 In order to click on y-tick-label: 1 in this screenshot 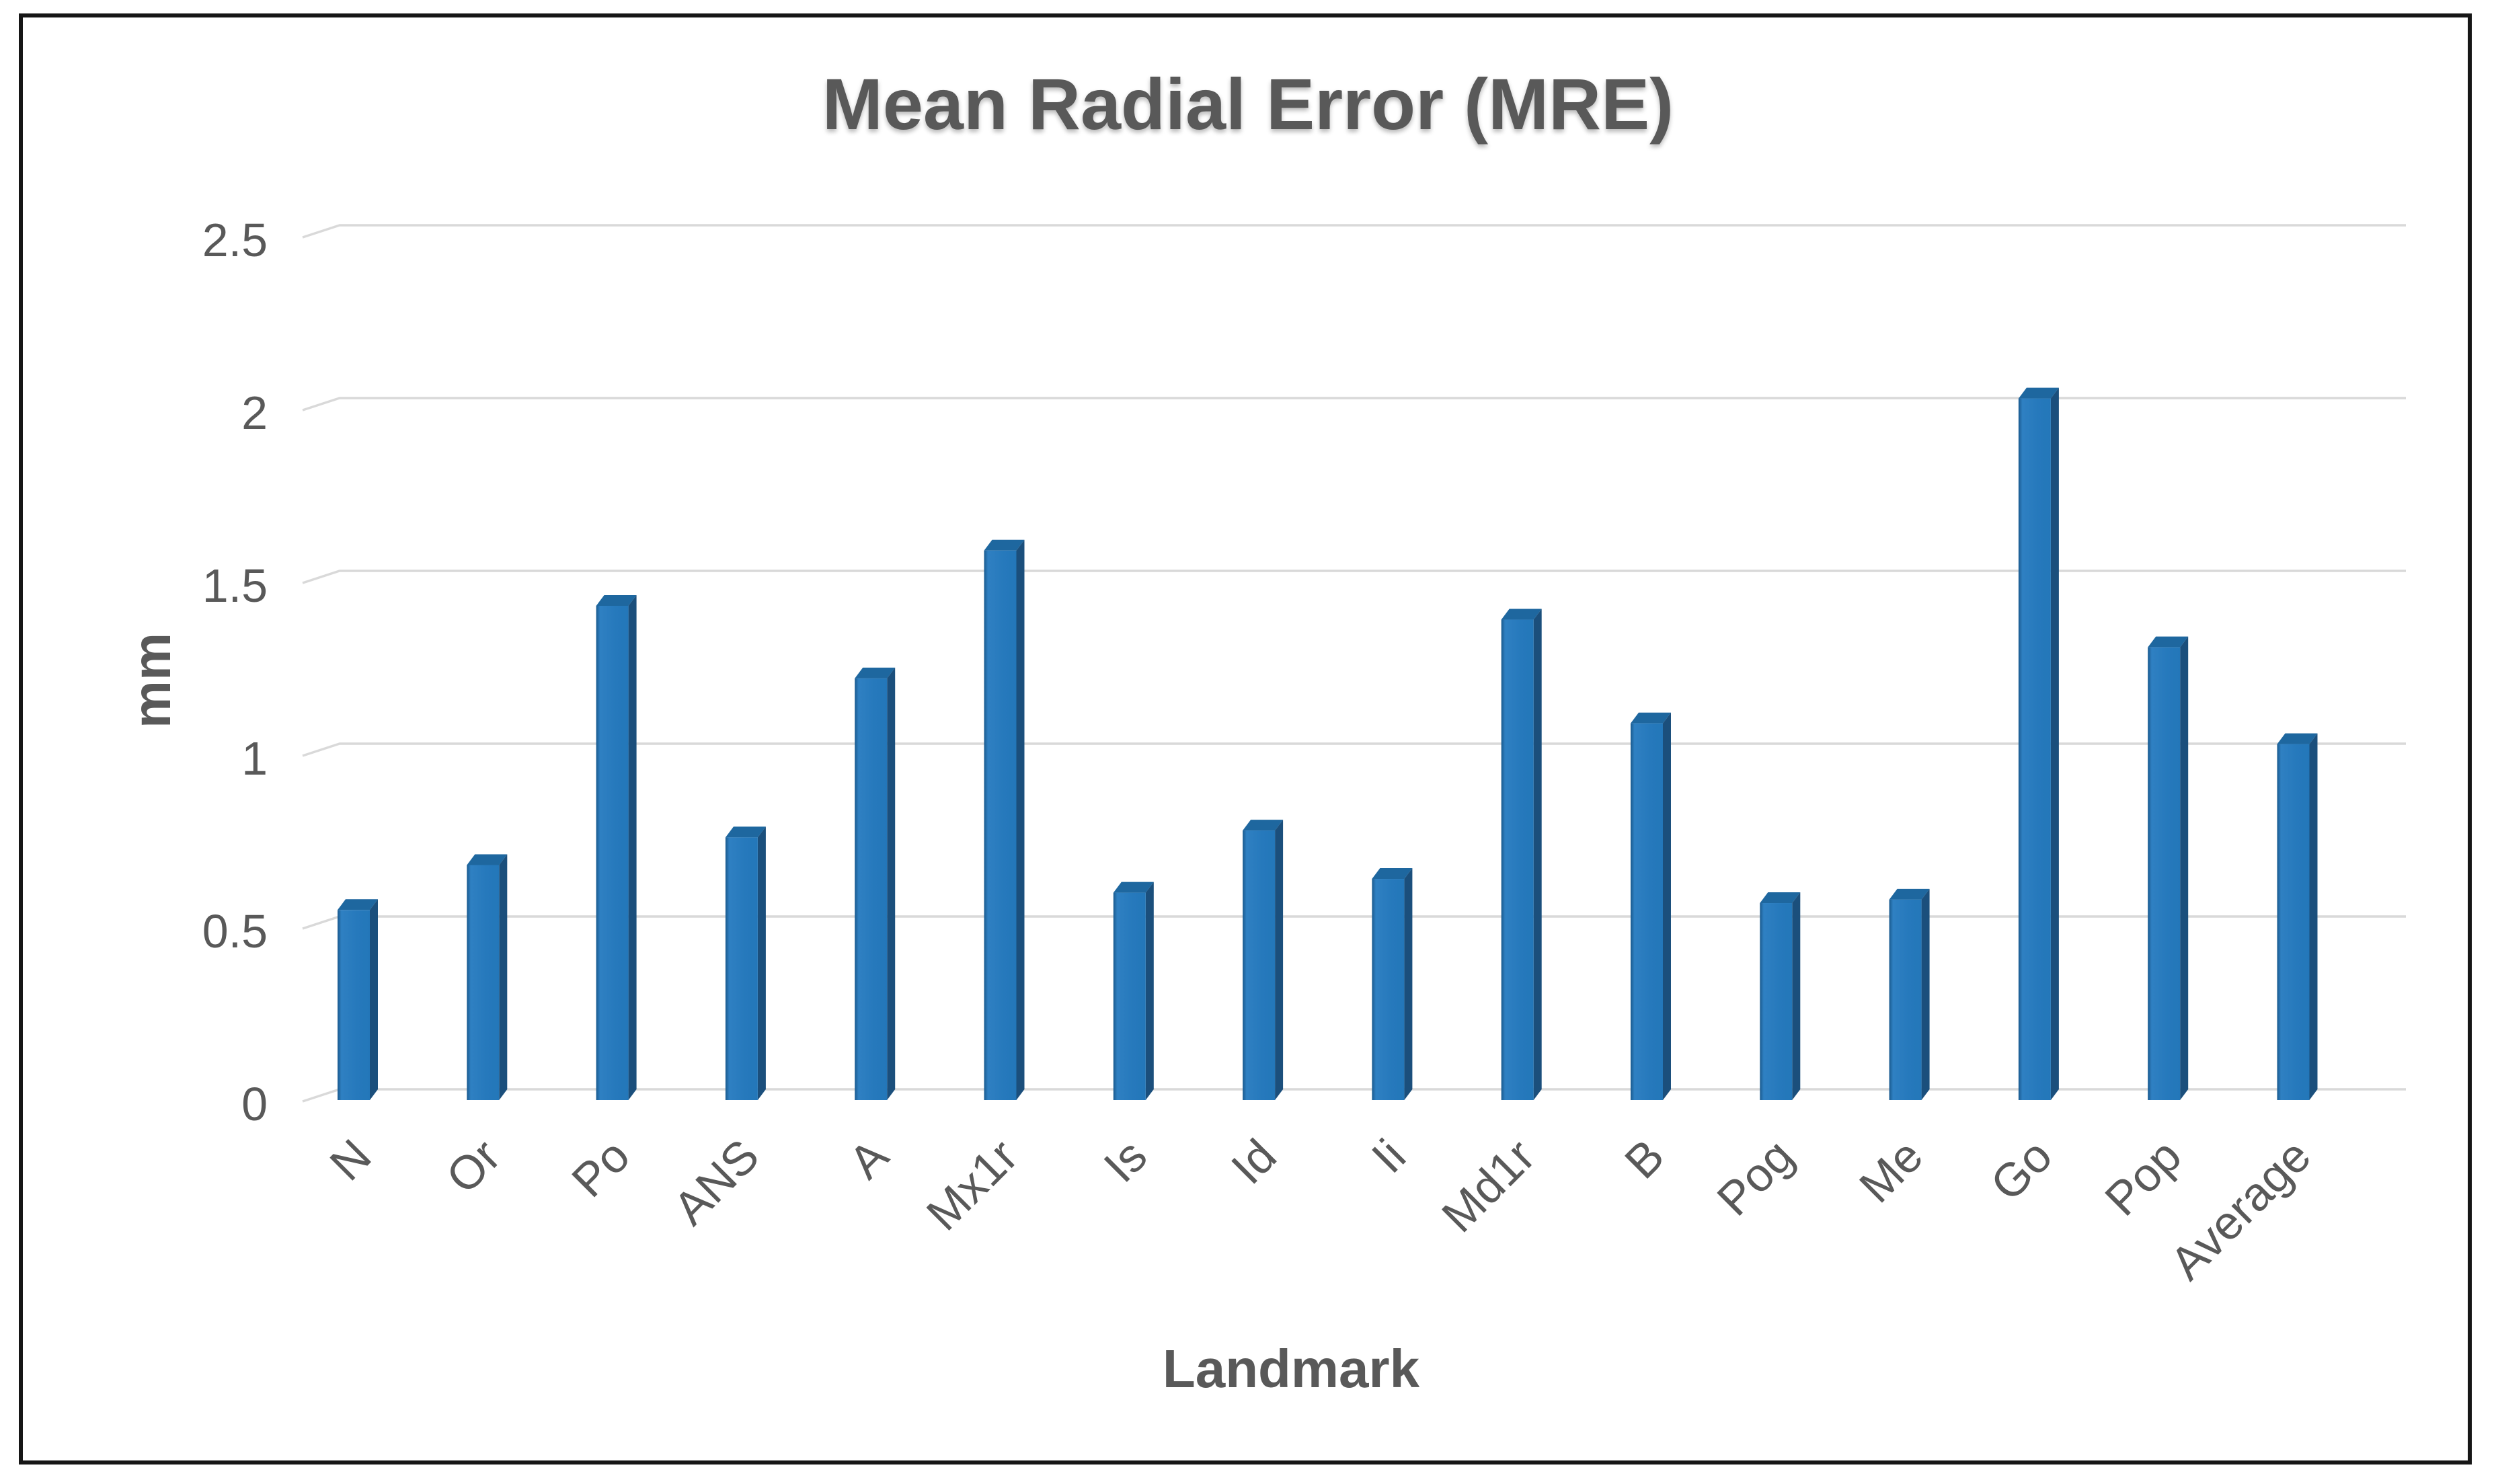, I will do `click(255, 758)`.